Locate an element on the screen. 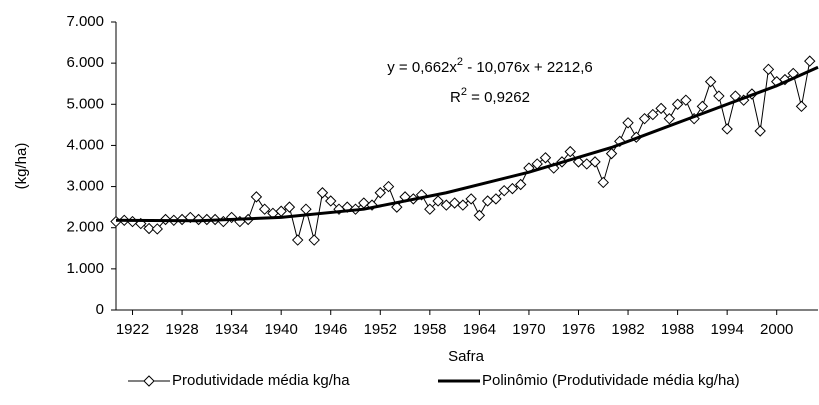 This screenshot has width=819, height=405. x-tick-label: 1976 is located at coordinates (578, 329).